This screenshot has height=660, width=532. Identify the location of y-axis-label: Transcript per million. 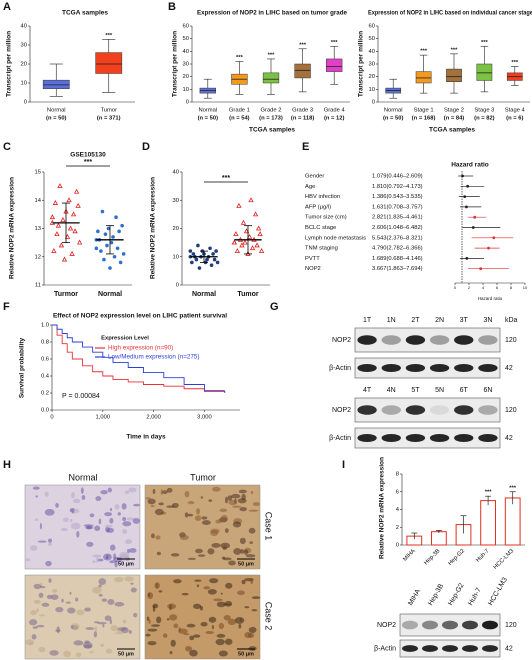
(361, 64).